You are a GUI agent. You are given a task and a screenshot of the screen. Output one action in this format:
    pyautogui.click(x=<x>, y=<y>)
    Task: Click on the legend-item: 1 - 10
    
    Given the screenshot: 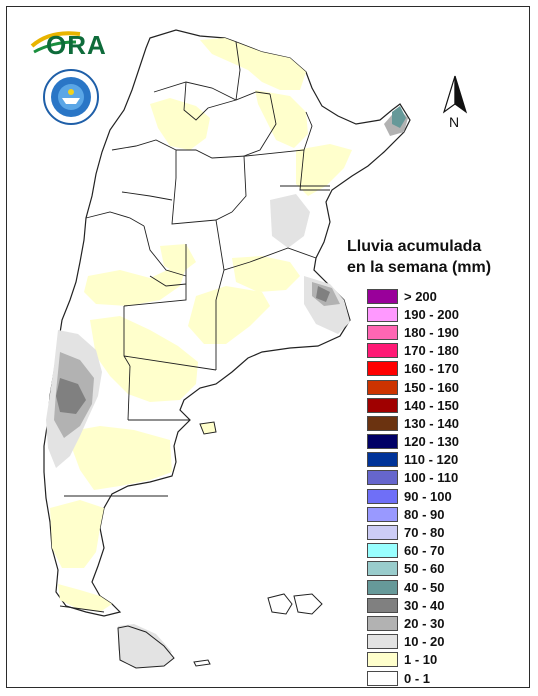 What is the action you would take?
    pyautogui.click(x=413, y=660)
    